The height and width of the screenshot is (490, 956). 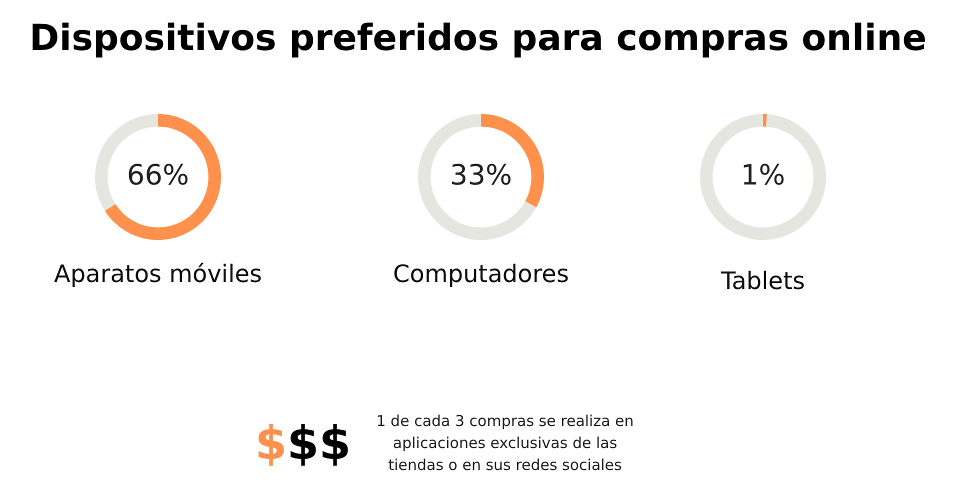 What do you see at coordinates (158, 175) in the screenshot?
I see `data-label: 66%` at bounding box center [158, 175].